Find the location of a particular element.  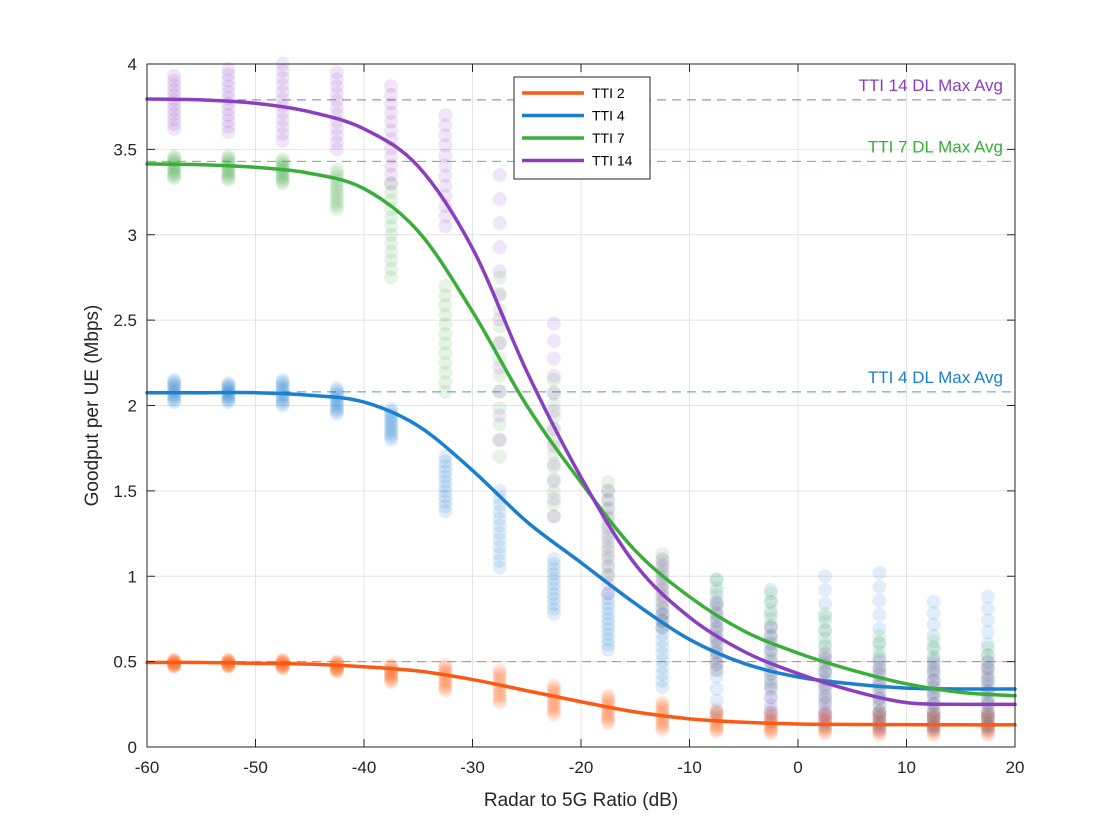

x-tick-label: -60 is located at coordinates (147, 767).